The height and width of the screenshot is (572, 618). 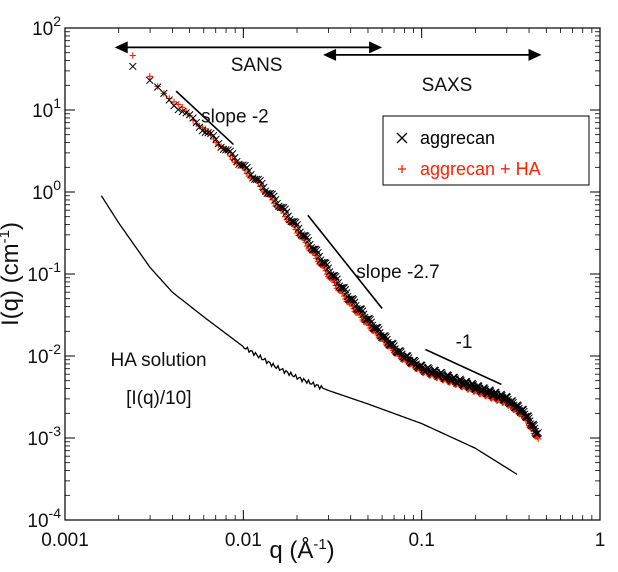 I want to click on legend: aggrecan aggrecan + HA, so click(x=486, y=150).